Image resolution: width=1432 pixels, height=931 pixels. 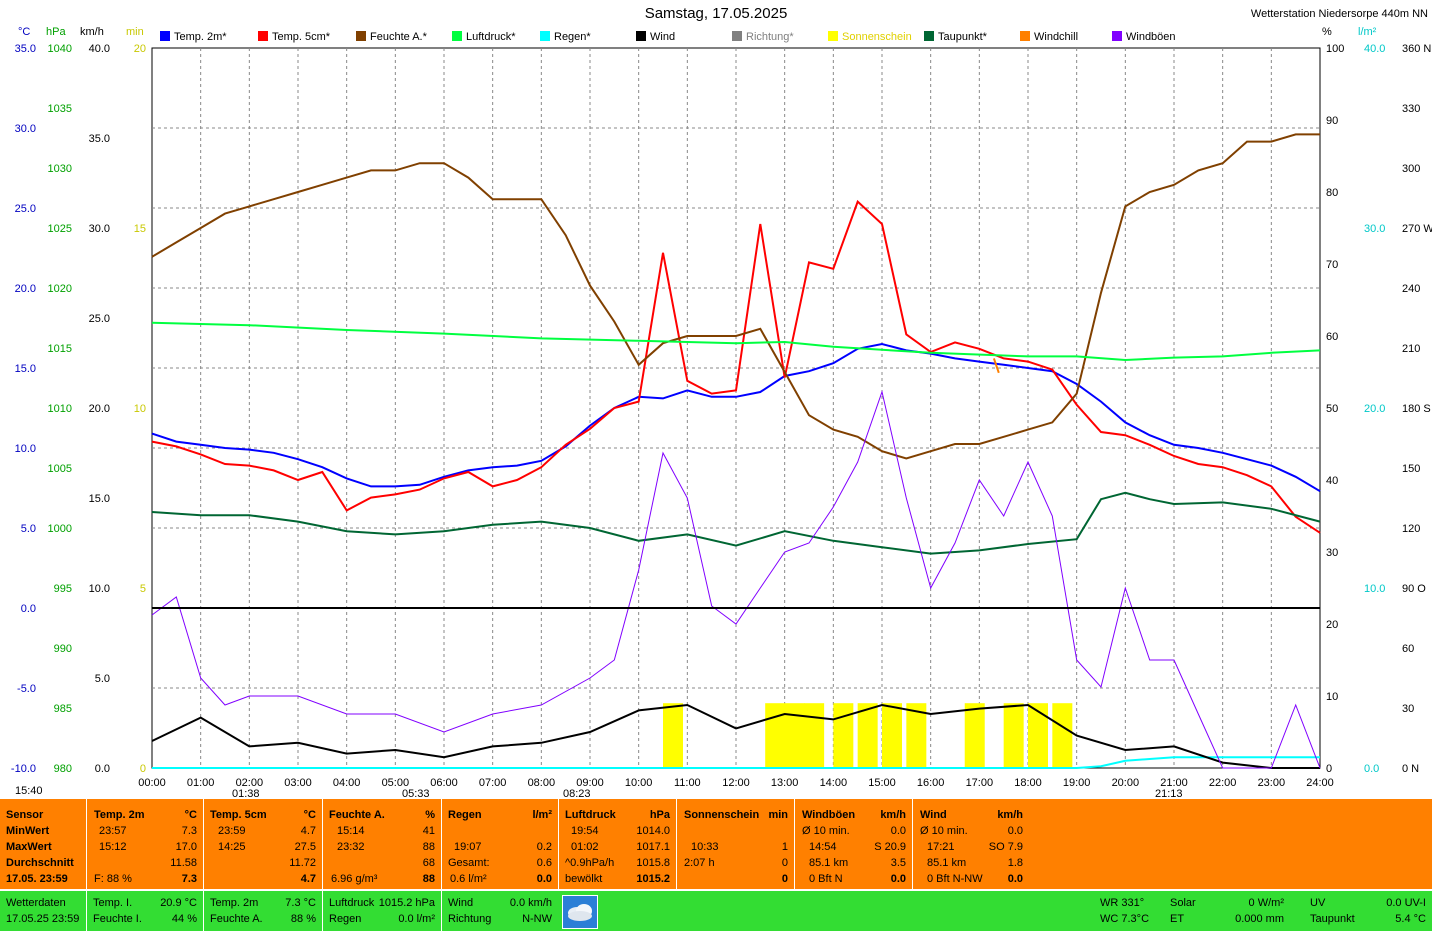 What do you see at coordinates (60, 469) in the screenshot?
I see `pressure-axis-tick: 1005` at bounding box center [60, 469].